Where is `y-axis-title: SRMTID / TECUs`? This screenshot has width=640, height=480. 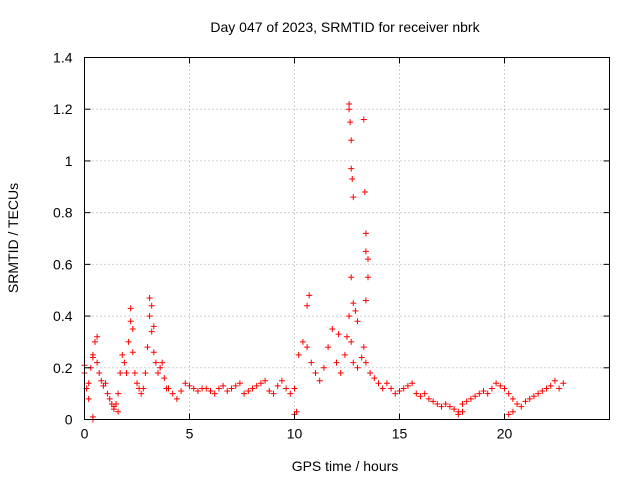 y-axis-title: SRMTID / TECUs is located at coordinates (13, 238).